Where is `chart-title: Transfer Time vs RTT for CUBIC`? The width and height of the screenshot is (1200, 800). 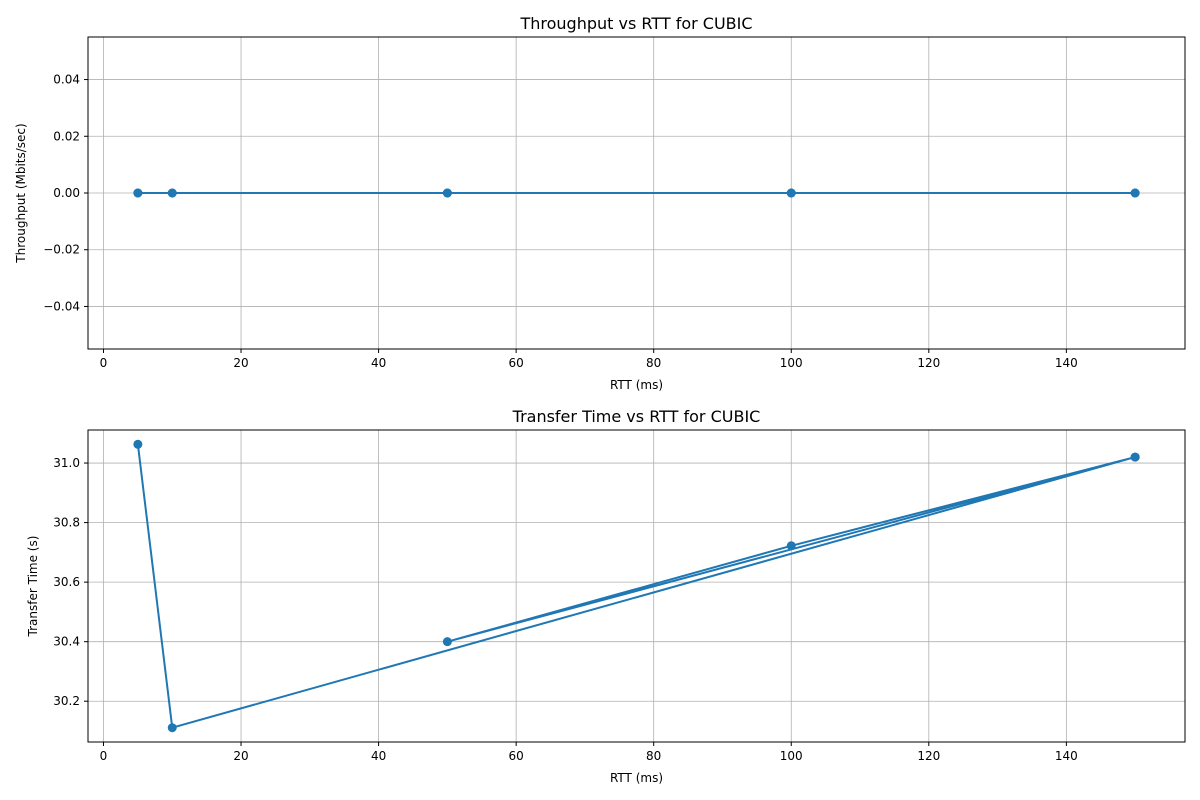
chart-title: Transfer Time vs RTT for CUBIC is located at coordinates (636, 416).